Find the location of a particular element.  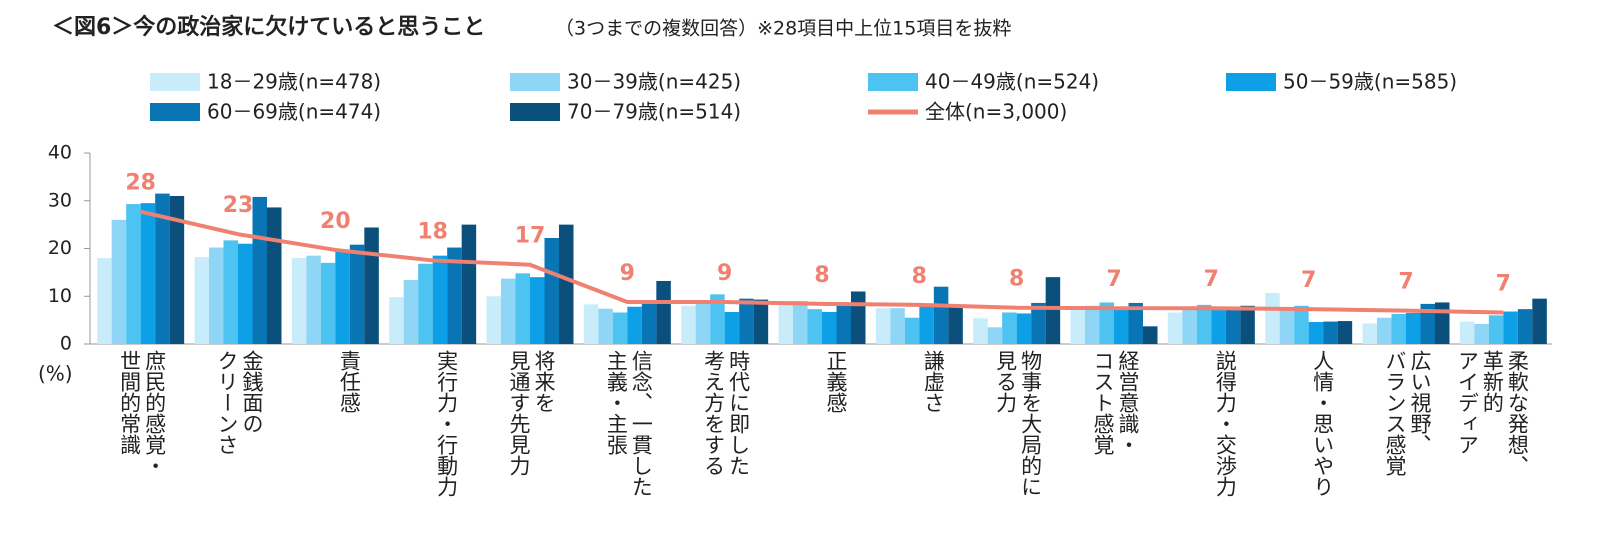

data-label: 18 is located at coordinates (432, 231).